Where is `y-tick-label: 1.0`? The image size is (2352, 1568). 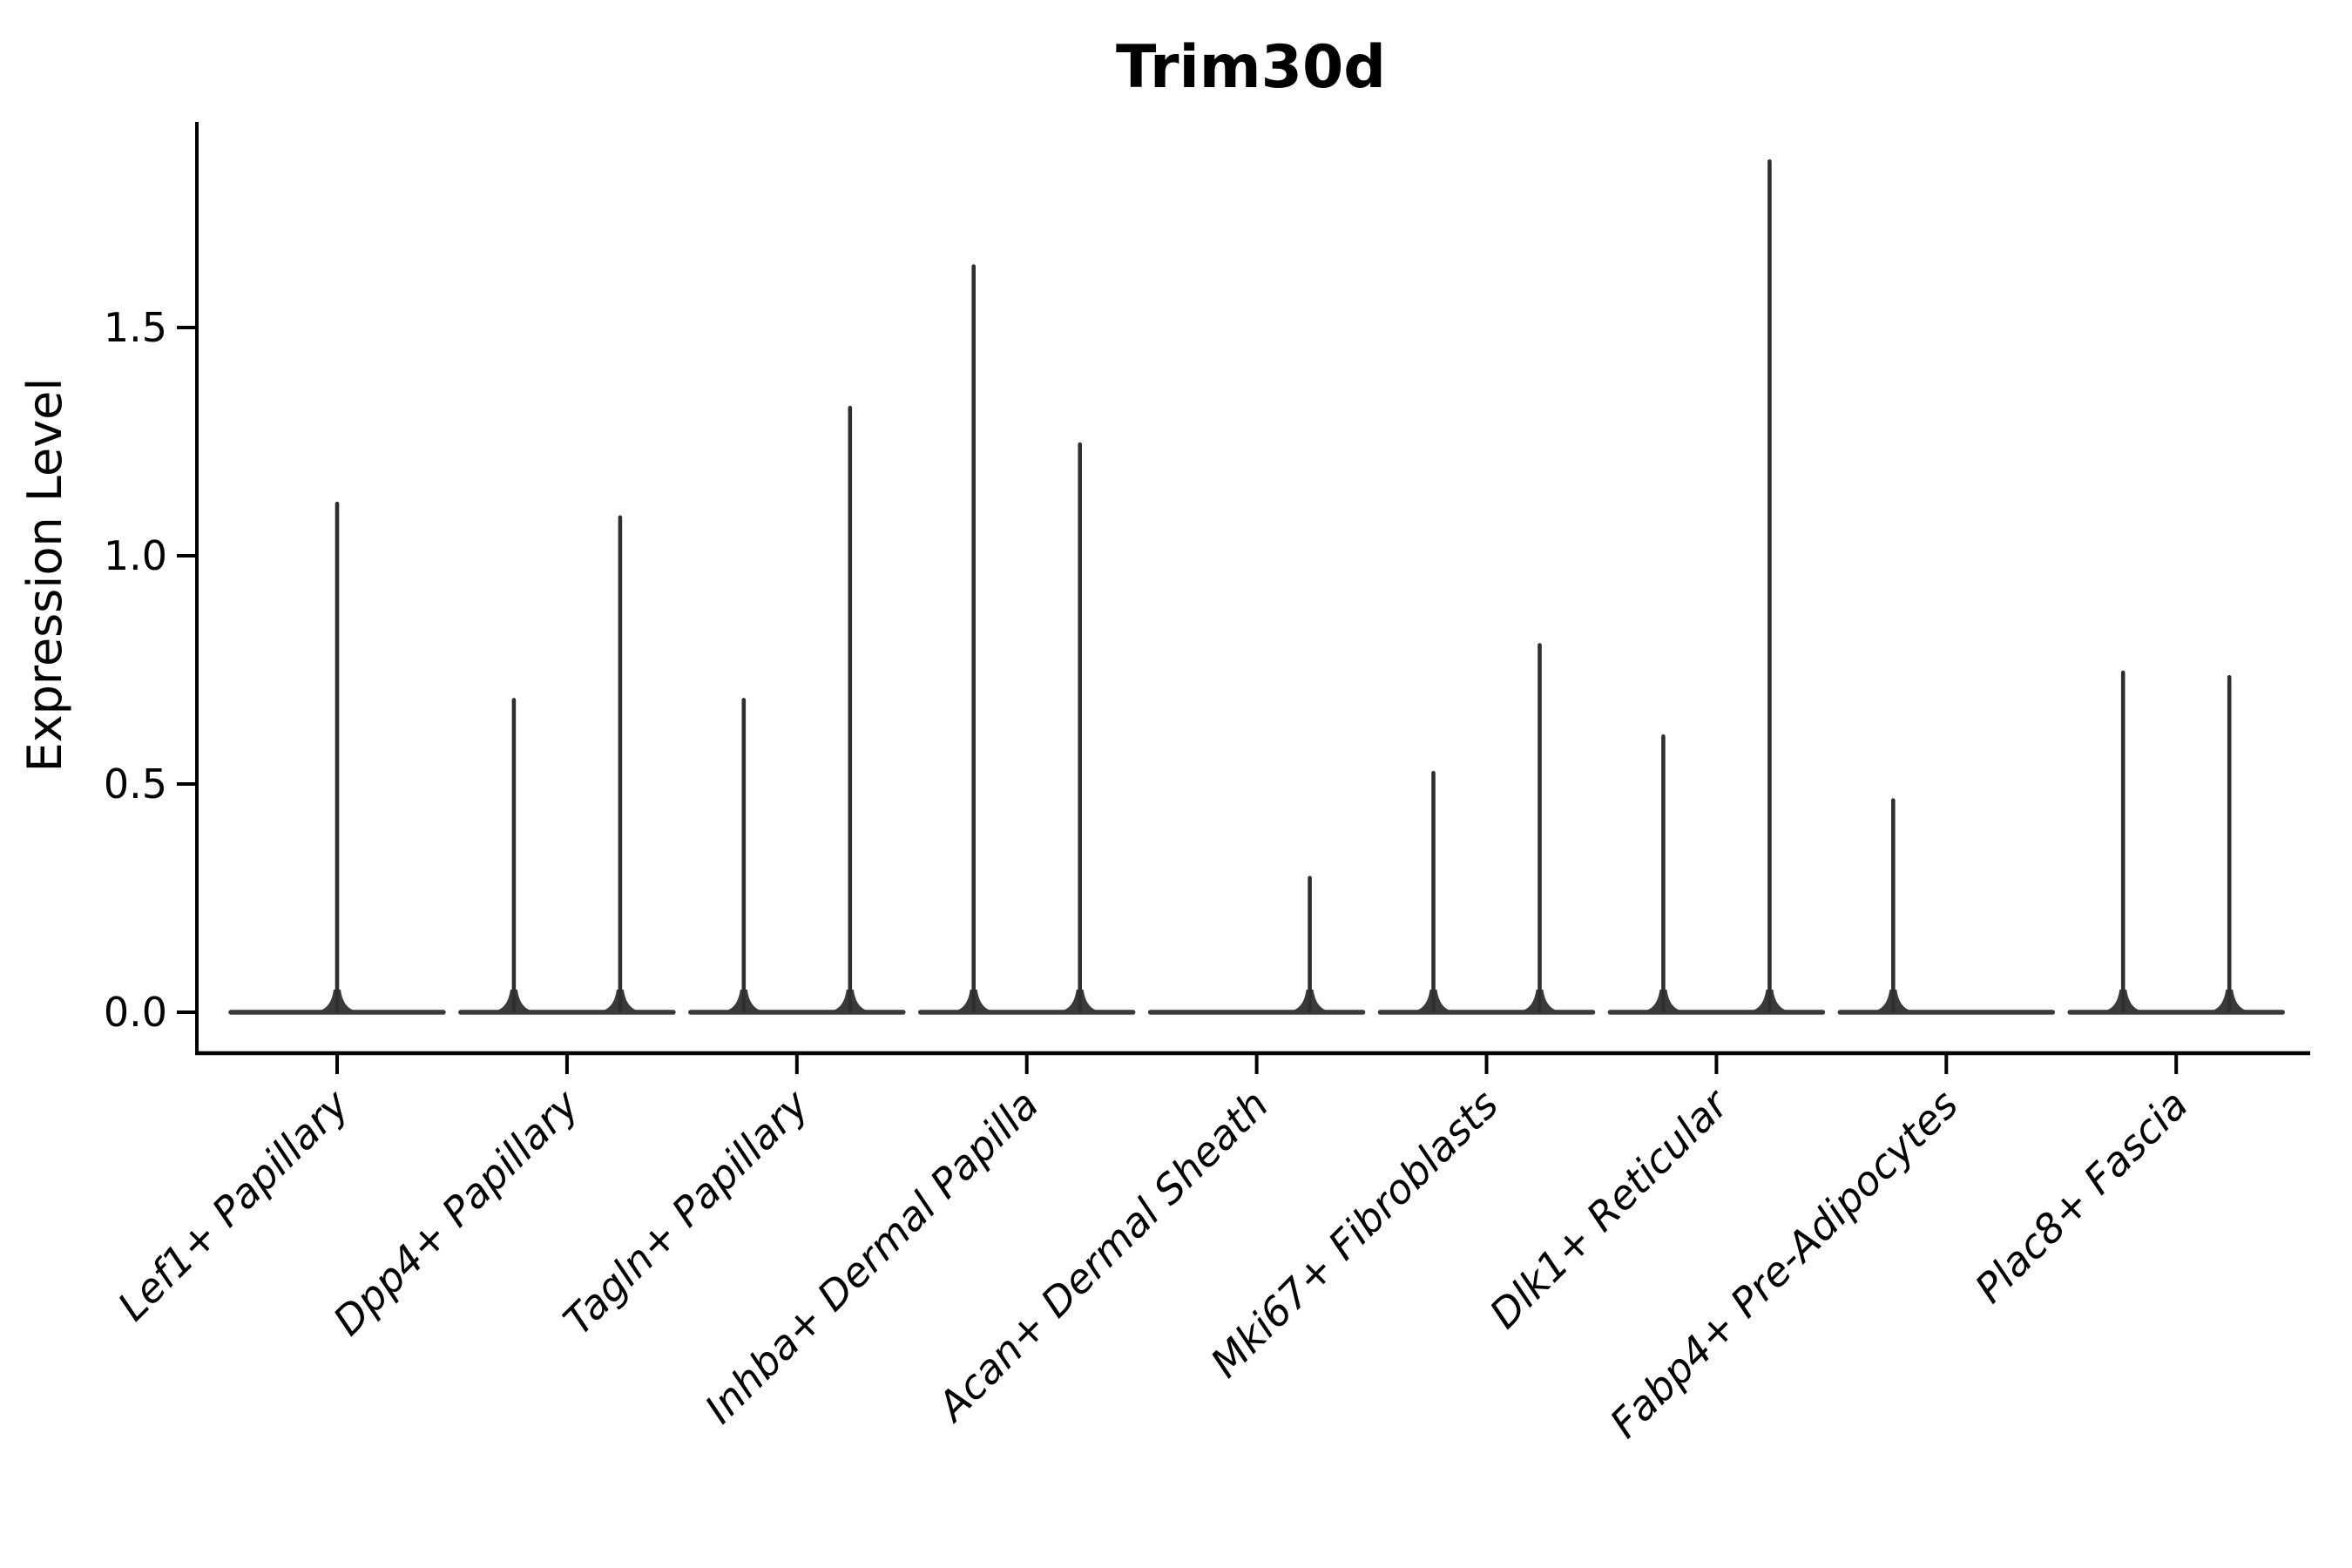 y-tick-label: 1.0 is located at coordinates (135, 555).